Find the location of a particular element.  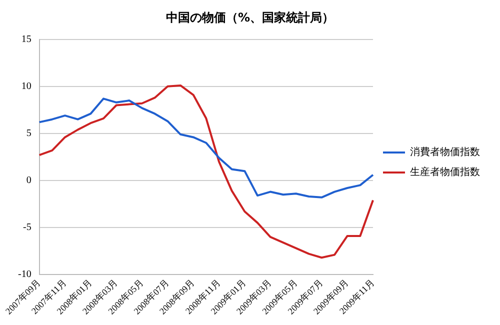

y-tick-label: 0 is located at coordinates (29, 180).